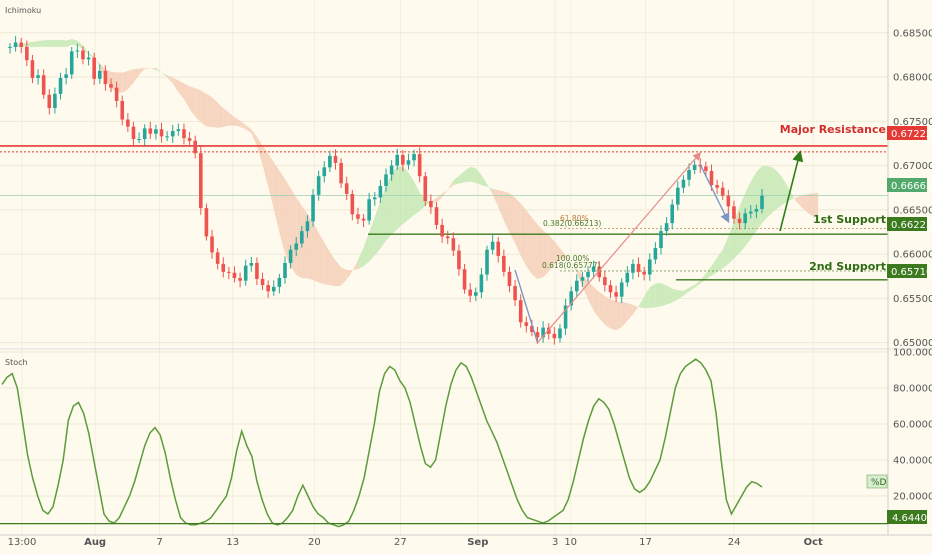 The width and height of the screenshot is (932, 554). I want to click on fib-lower-1-label: 100.00%, so click(572, 258).